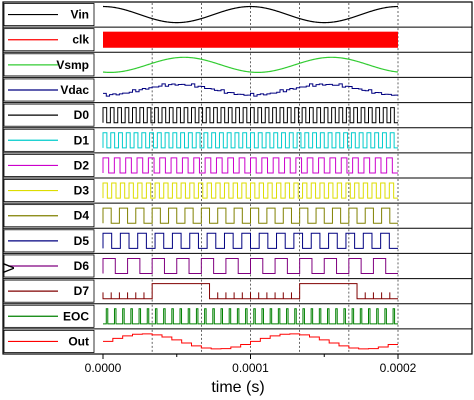  What do you see at coordinates (250, 165) in the screenshot?
I see `series-line-d2` at bounding box center [250, 165].